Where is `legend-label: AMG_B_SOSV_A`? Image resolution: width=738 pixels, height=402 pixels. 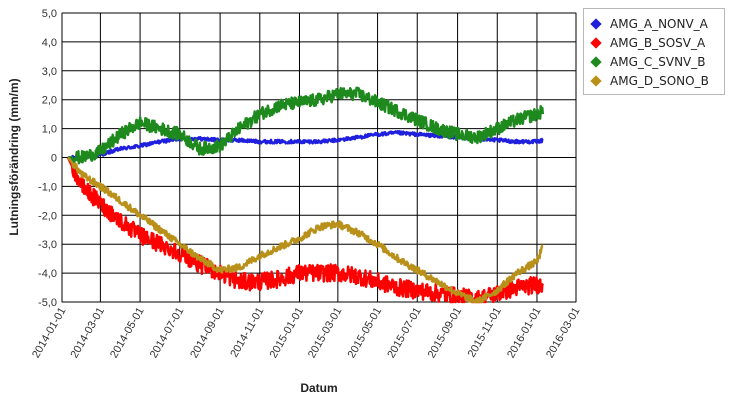
legend-label: AMG_B_SOSV_A is located at coordinates (658, 42).